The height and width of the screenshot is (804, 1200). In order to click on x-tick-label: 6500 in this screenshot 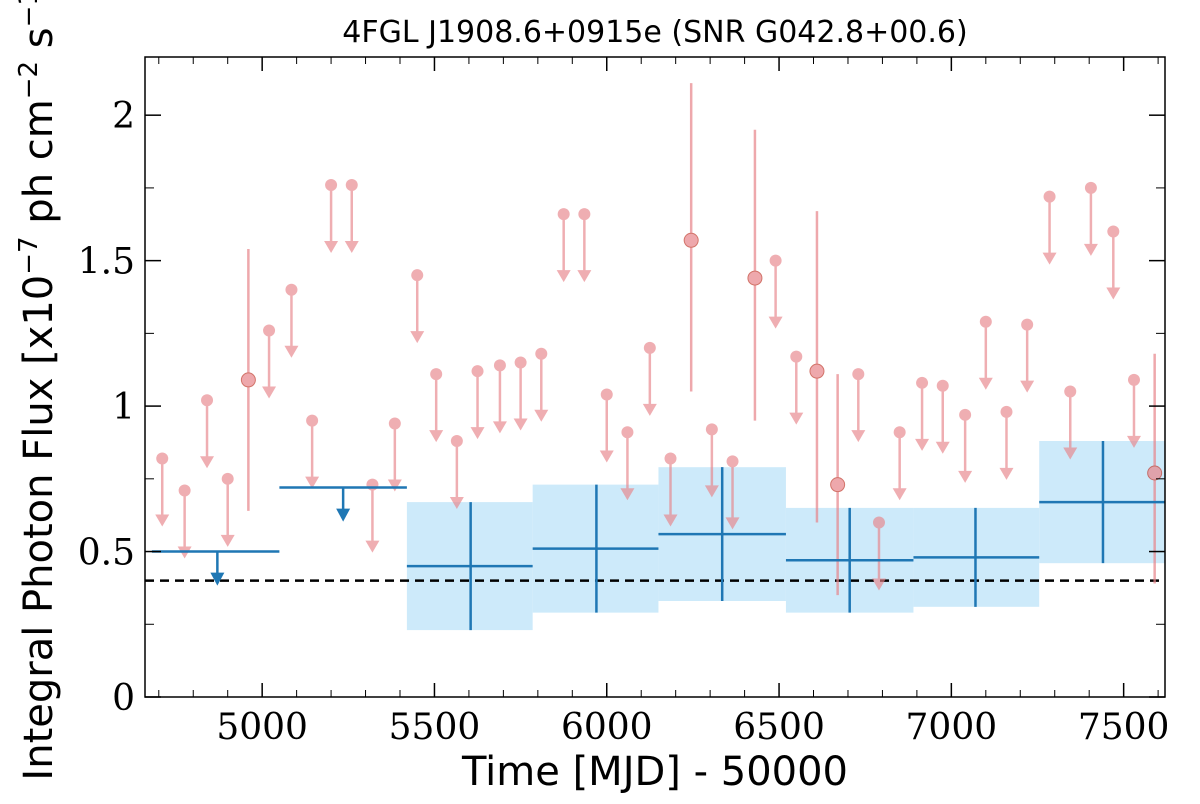, I will do `click(779, 727)`.